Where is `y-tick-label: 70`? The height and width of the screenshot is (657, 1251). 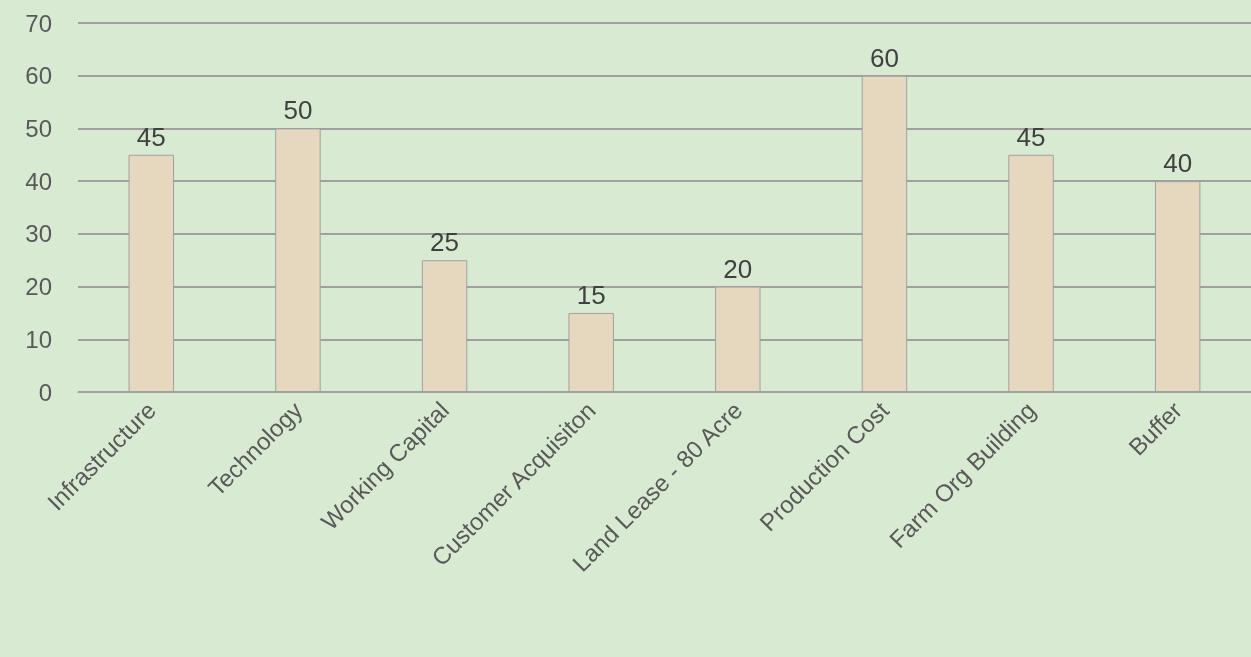 y-tick-label: 70 is located at coordinates (38, 23).